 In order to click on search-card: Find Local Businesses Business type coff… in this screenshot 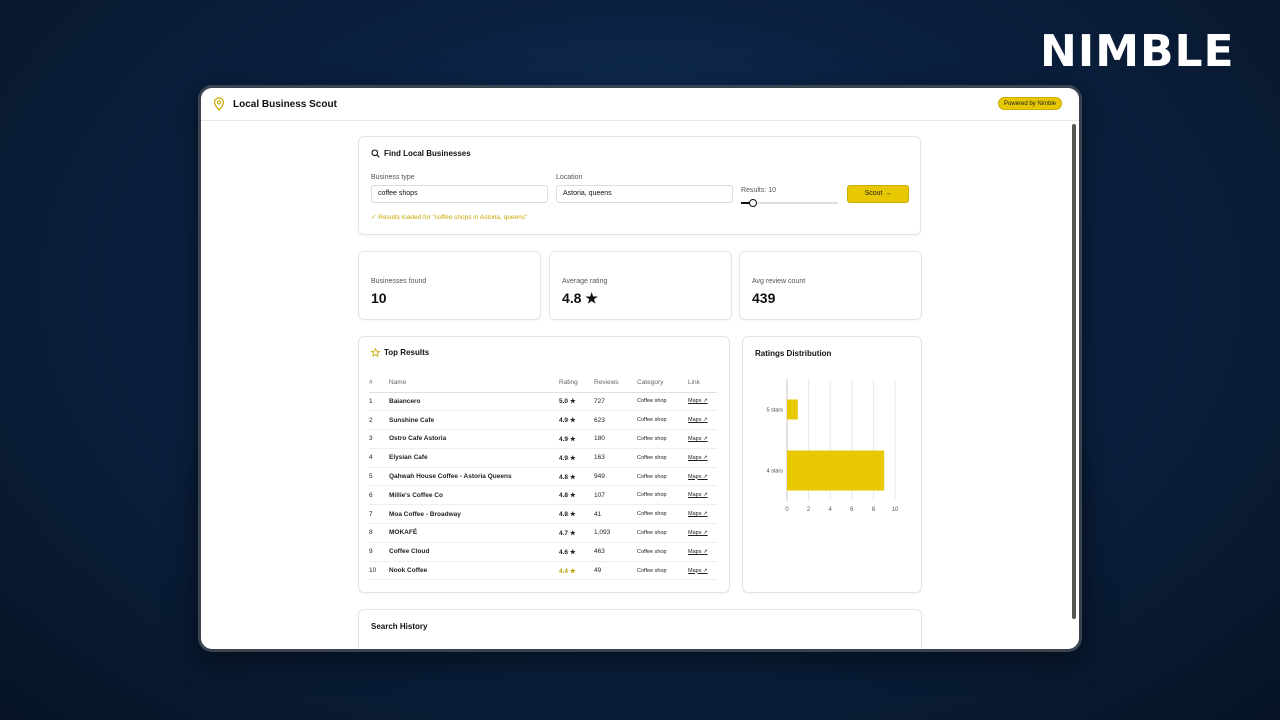, I will do `click(639, 185)`.